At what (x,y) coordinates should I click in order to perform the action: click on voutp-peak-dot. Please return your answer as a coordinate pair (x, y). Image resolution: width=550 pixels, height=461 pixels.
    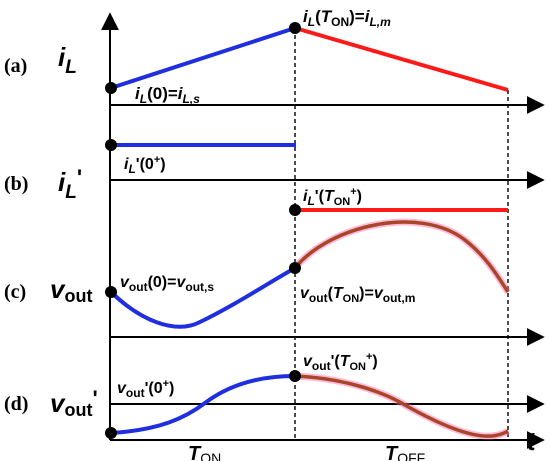
    Looking at the image, I should click on (295, 376).